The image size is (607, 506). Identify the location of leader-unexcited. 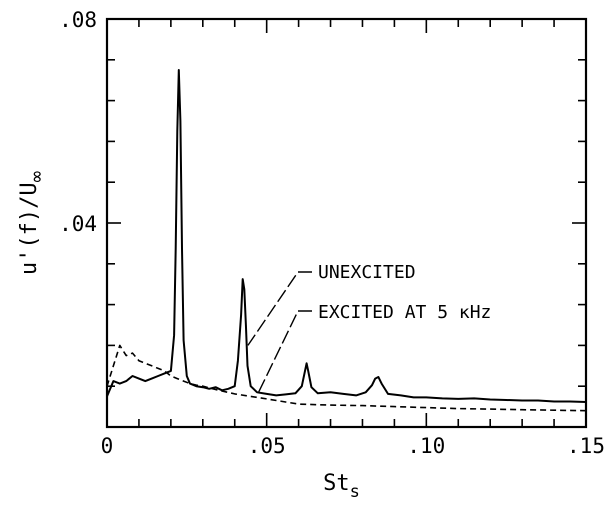
(279, 308).